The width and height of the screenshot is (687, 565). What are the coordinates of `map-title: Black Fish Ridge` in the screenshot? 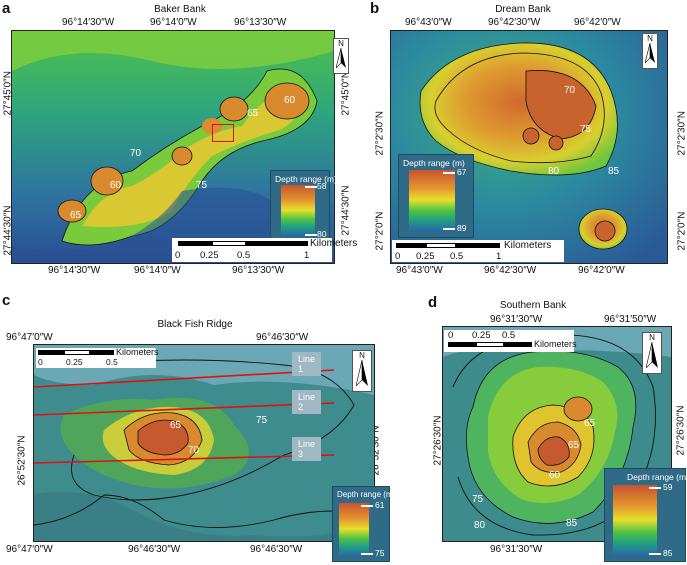 It's located at (195, 324).